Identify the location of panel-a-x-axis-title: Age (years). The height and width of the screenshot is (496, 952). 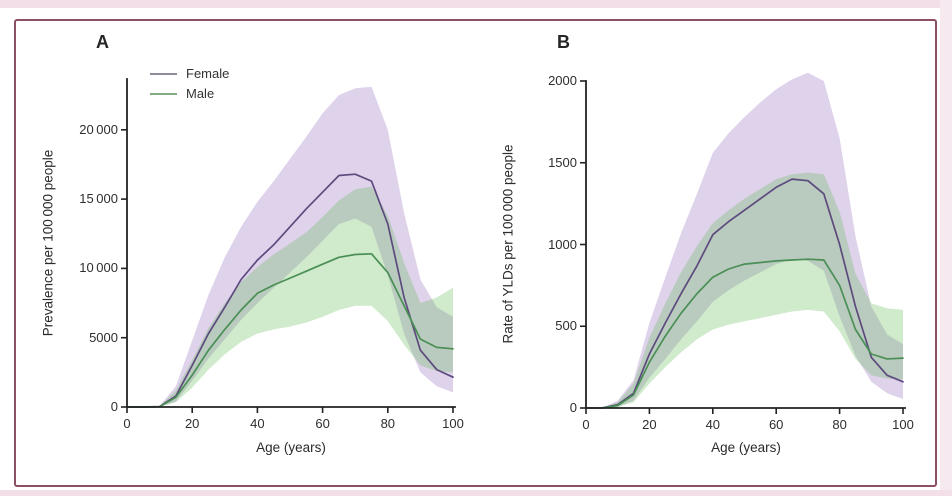
(291, 447).